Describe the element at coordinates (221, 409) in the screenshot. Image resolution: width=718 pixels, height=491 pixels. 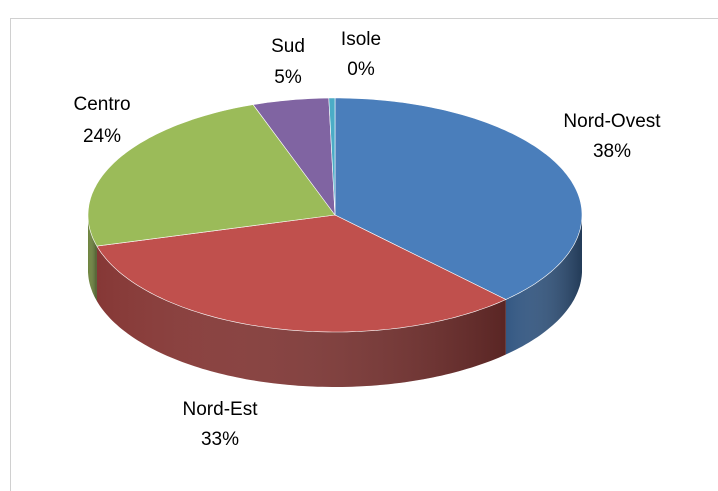
I see `slice-label: Nord-Est` at that location.